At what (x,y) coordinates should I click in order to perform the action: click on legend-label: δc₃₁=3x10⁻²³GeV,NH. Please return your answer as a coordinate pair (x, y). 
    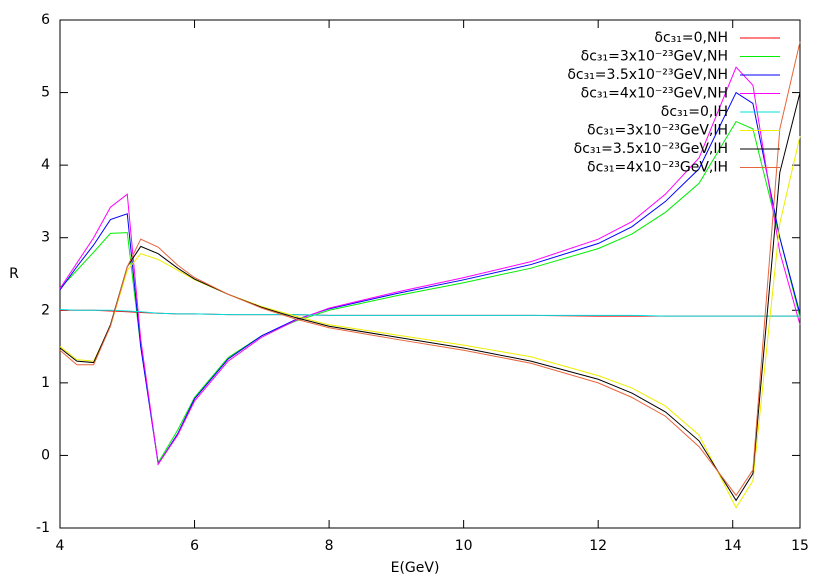
    Looking at the image, I should click on (654, 57).